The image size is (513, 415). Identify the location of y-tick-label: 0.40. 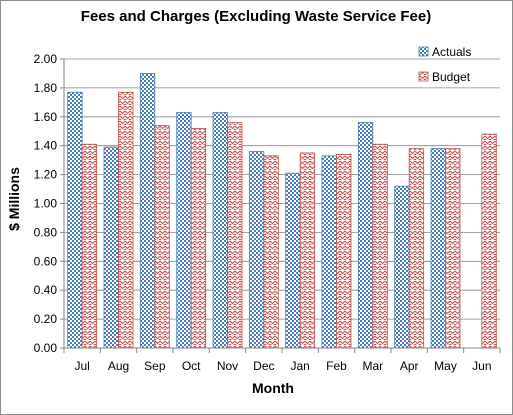
(46, 290).